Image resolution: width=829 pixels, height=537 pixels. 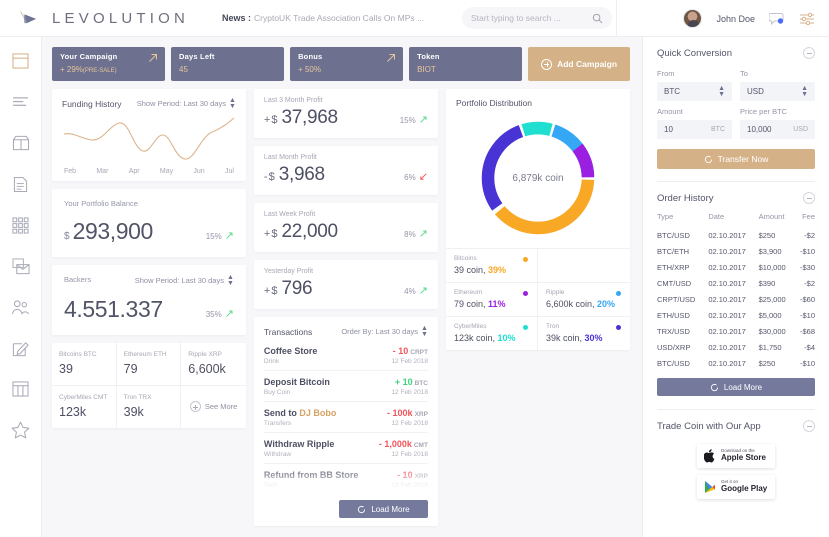 What do you see at coordinates (491, 266) in the screenshot?
I see `legend-item-bitcoins: Bitcoins 39 coin, 39%` at bounding box center [491, 266].